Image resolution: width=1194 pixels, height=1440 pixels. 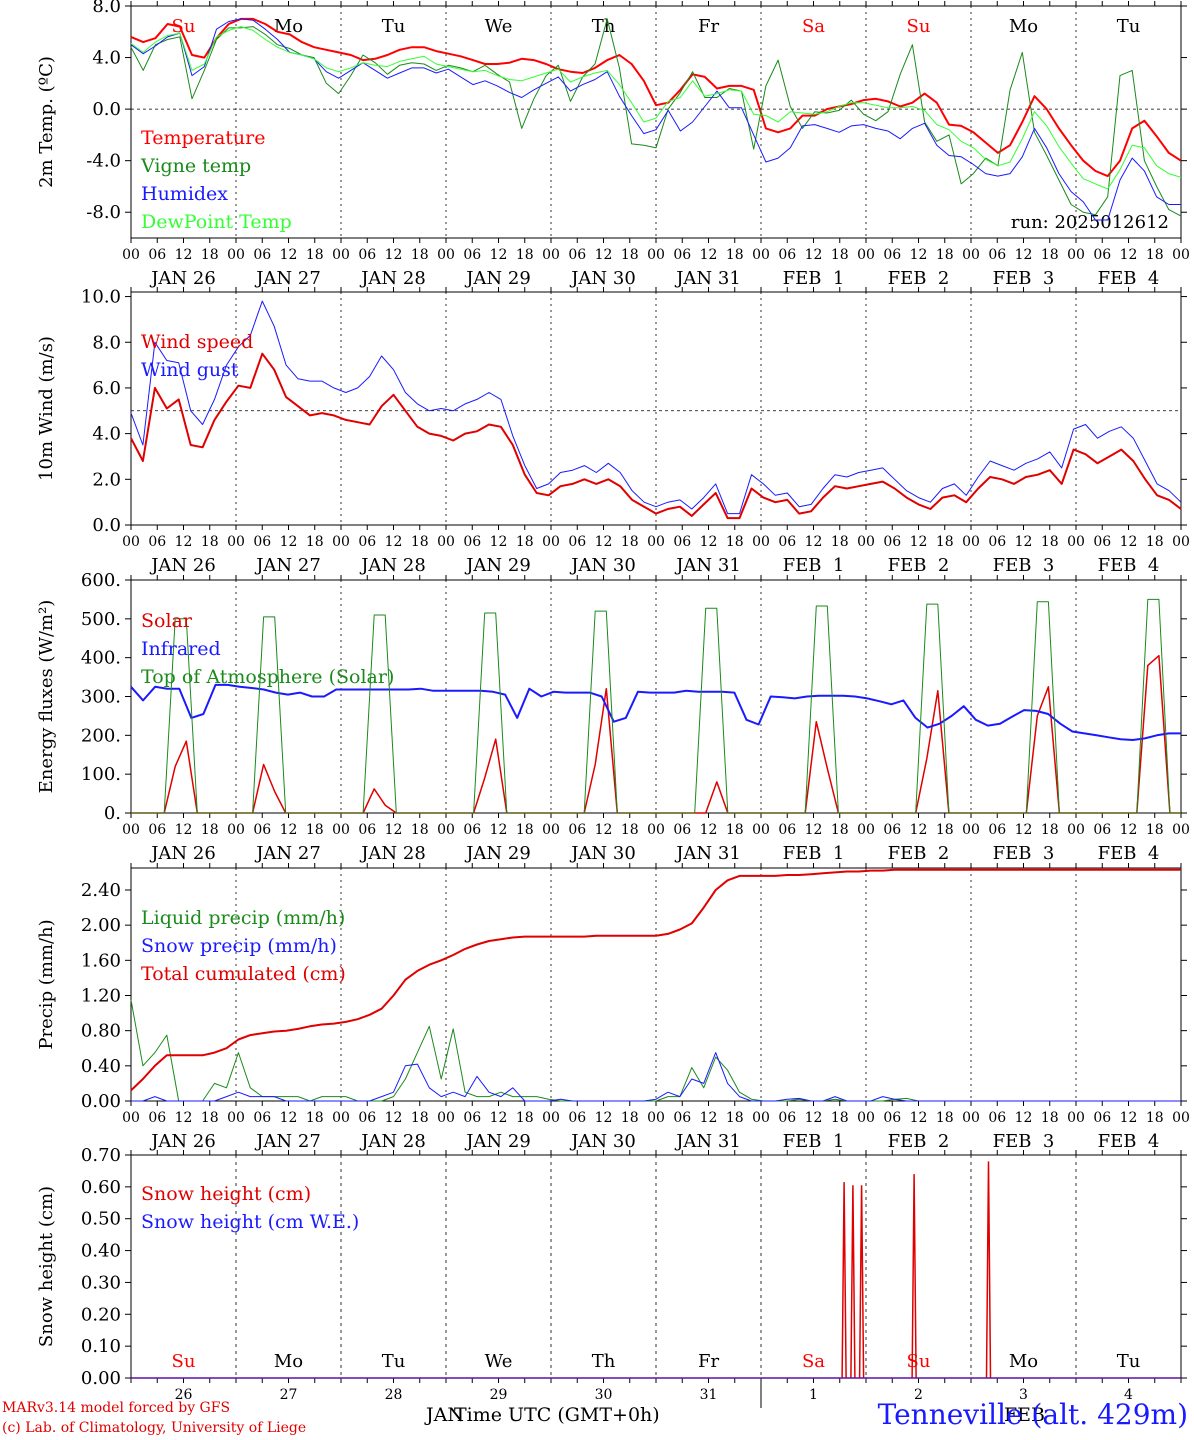 What do you see at coordinates (250, 1222) in the screenshot?
I see `legend-entry: Snow height (cm W.E.)` at bounding box center [250, 1222].